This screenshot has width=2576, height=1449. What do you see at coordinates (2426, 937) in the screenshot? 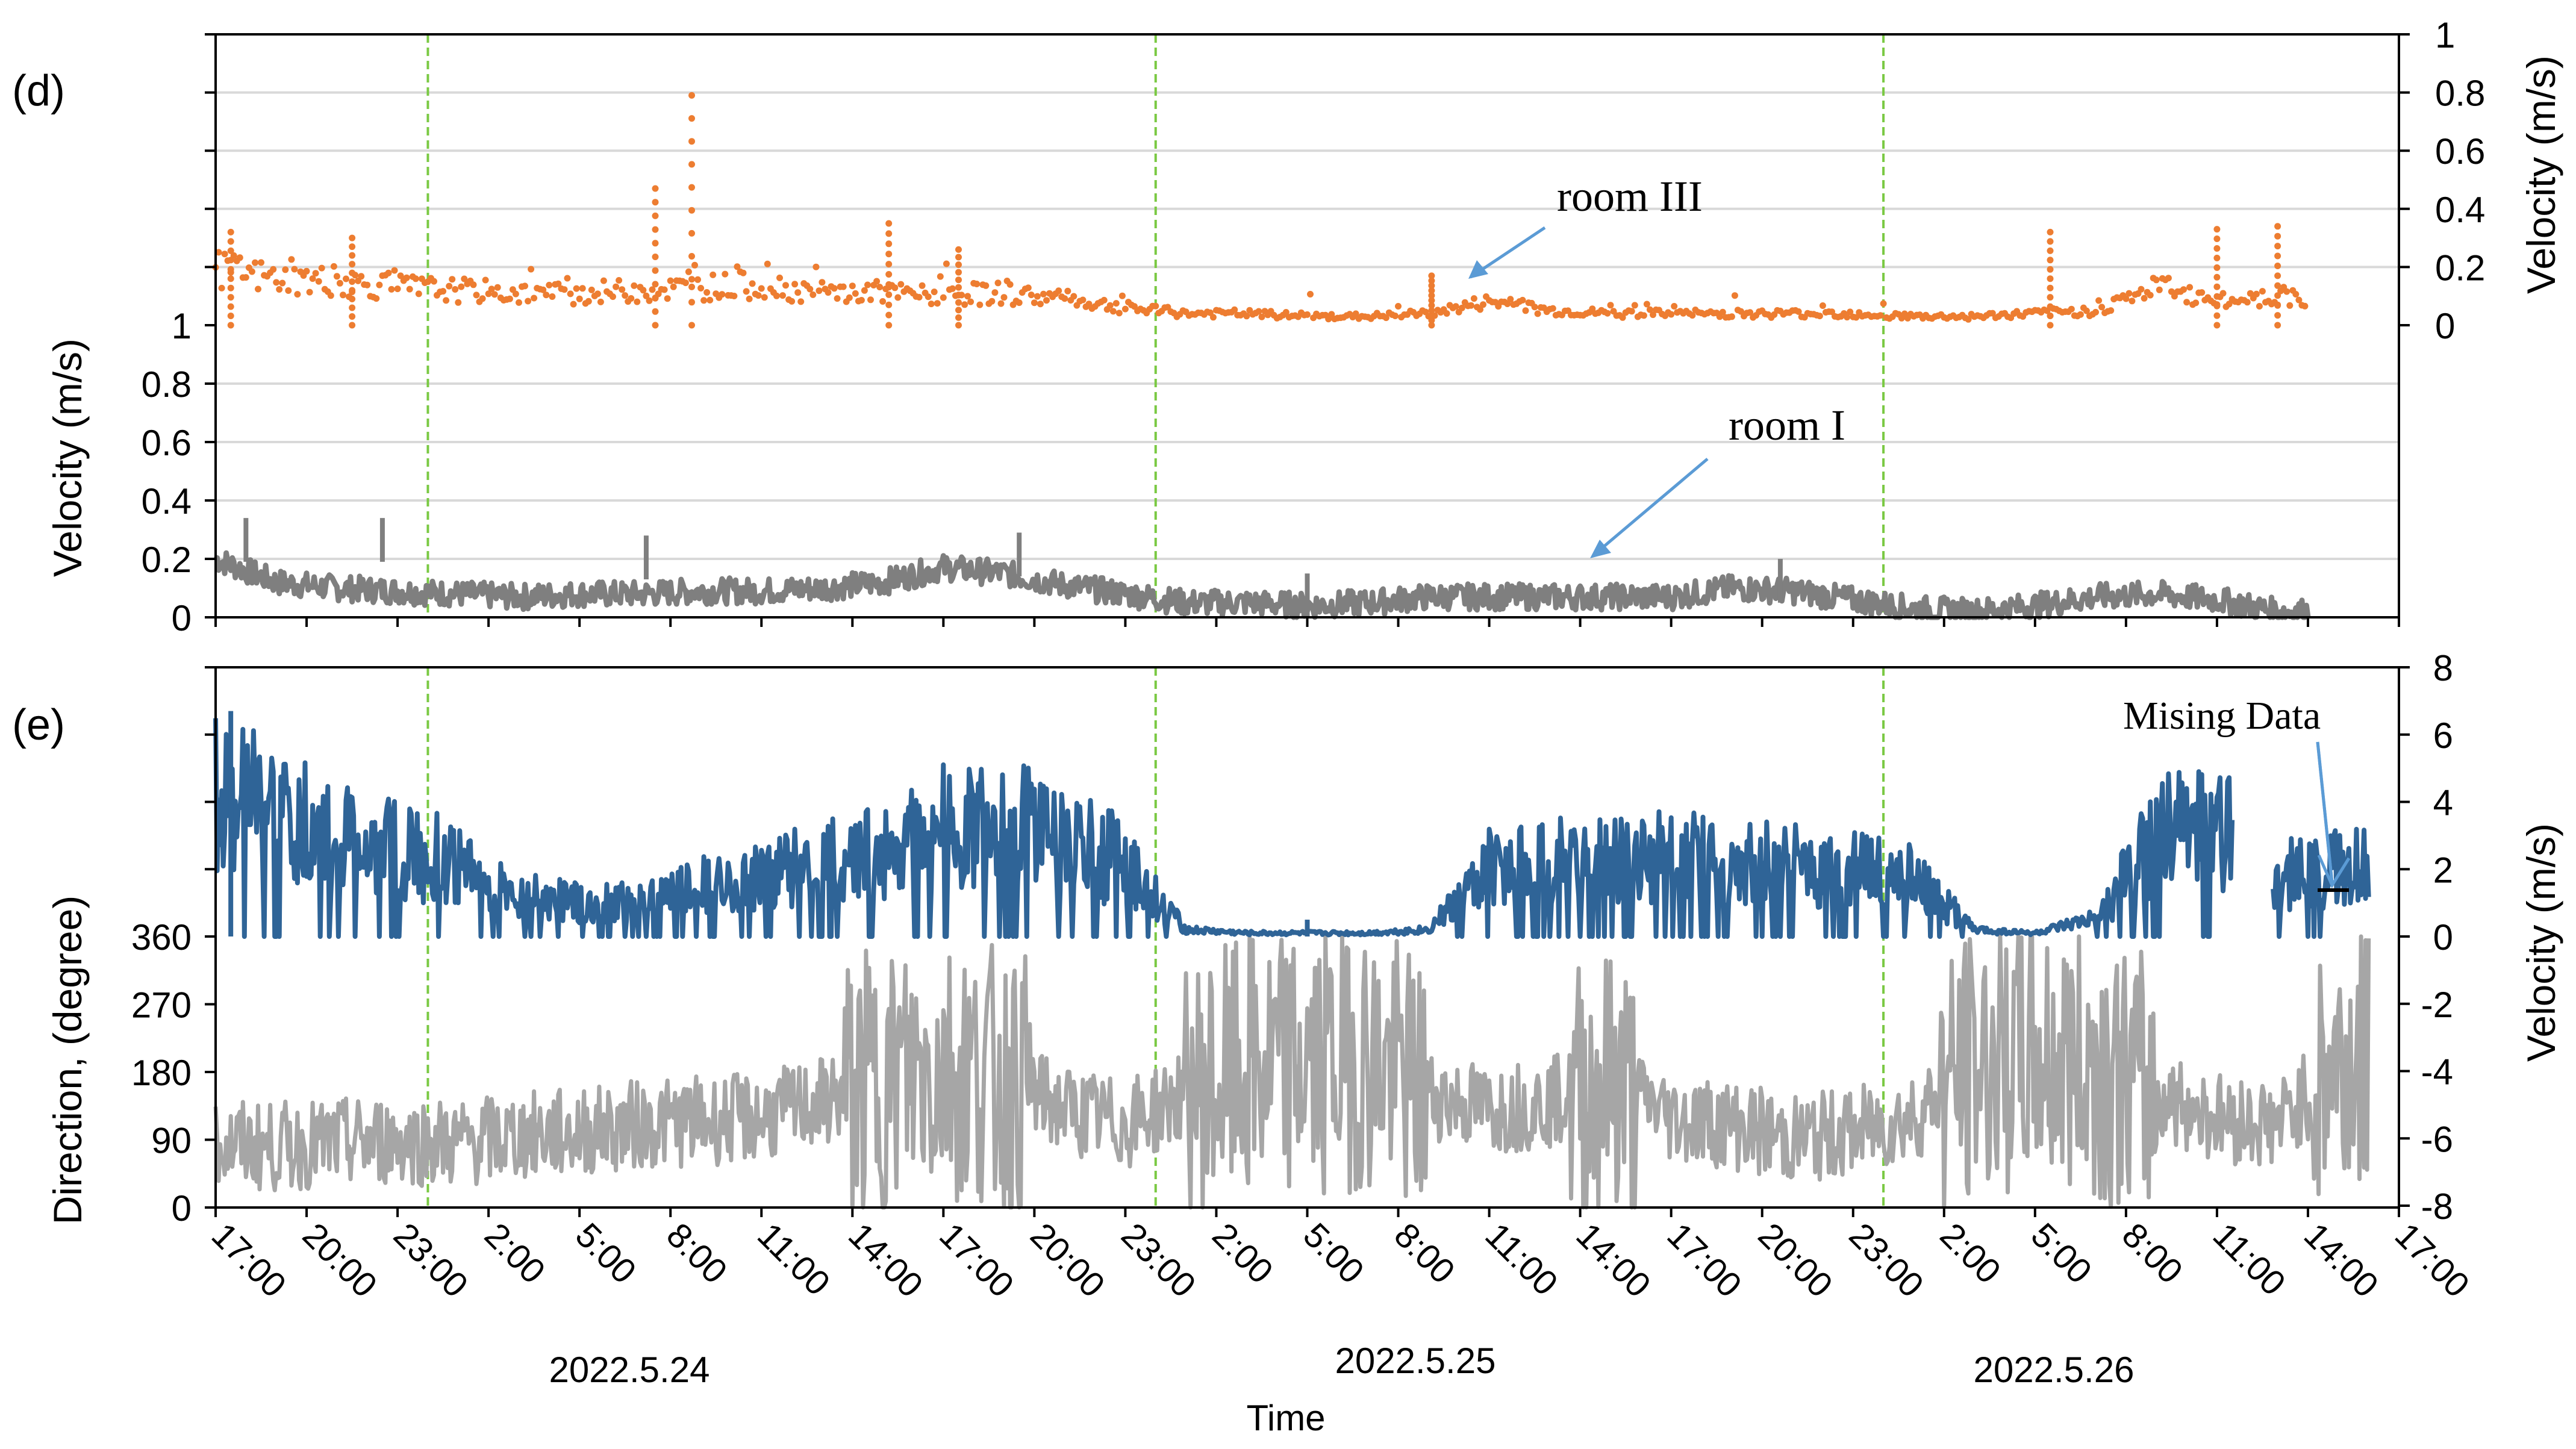
I see `panel-e-right-ticks: -8 -6 -4 -2 0 2 4 6 8` at bounding box center [2426, 937].